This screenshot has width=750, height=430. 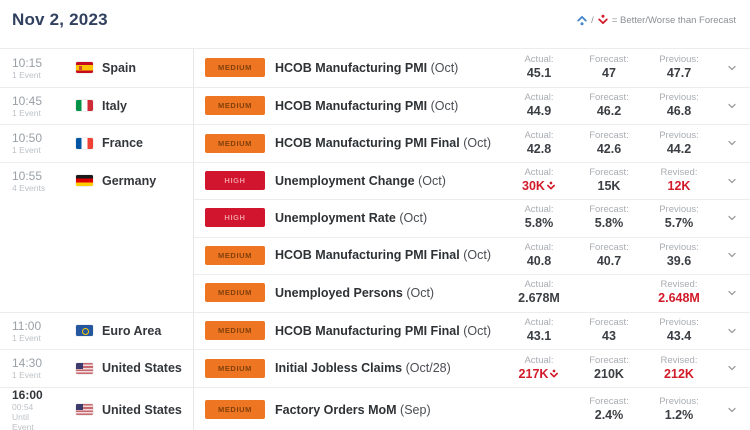 What do you see at coordinates (539, 292) in the screenshot?
I see `actual-slot: Actual: 2.678M` at bounding box center [539, 292].